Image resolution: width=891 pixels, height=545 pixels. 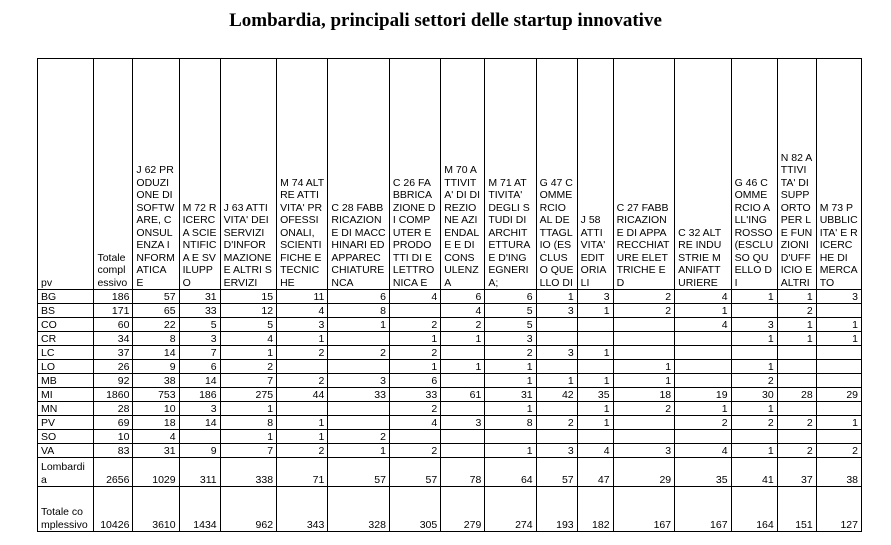 I want to click on cell: 167, so click(x=644, y=509).